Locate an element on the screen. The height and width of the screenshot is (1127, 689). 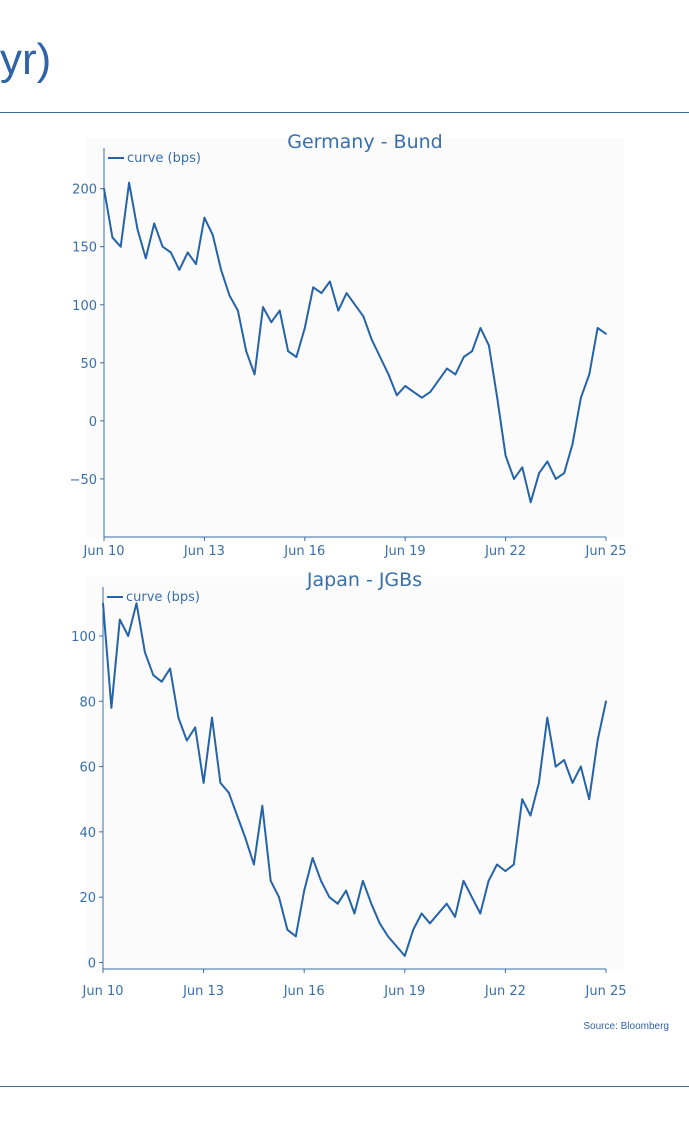
page-title: yr) is located at coordinates (26, 59).